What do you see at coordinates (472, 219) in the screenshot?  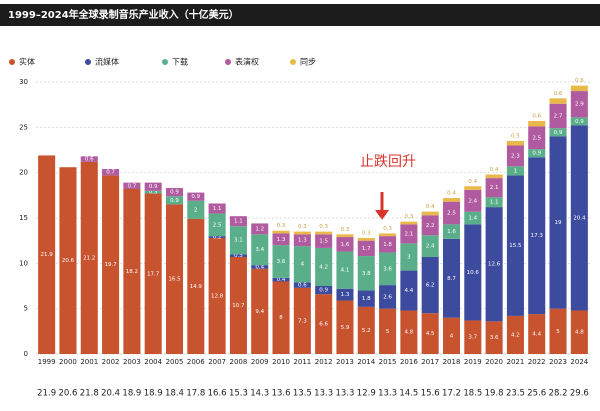 I see `value-label: 1.4` at bounding box center [472, 219].